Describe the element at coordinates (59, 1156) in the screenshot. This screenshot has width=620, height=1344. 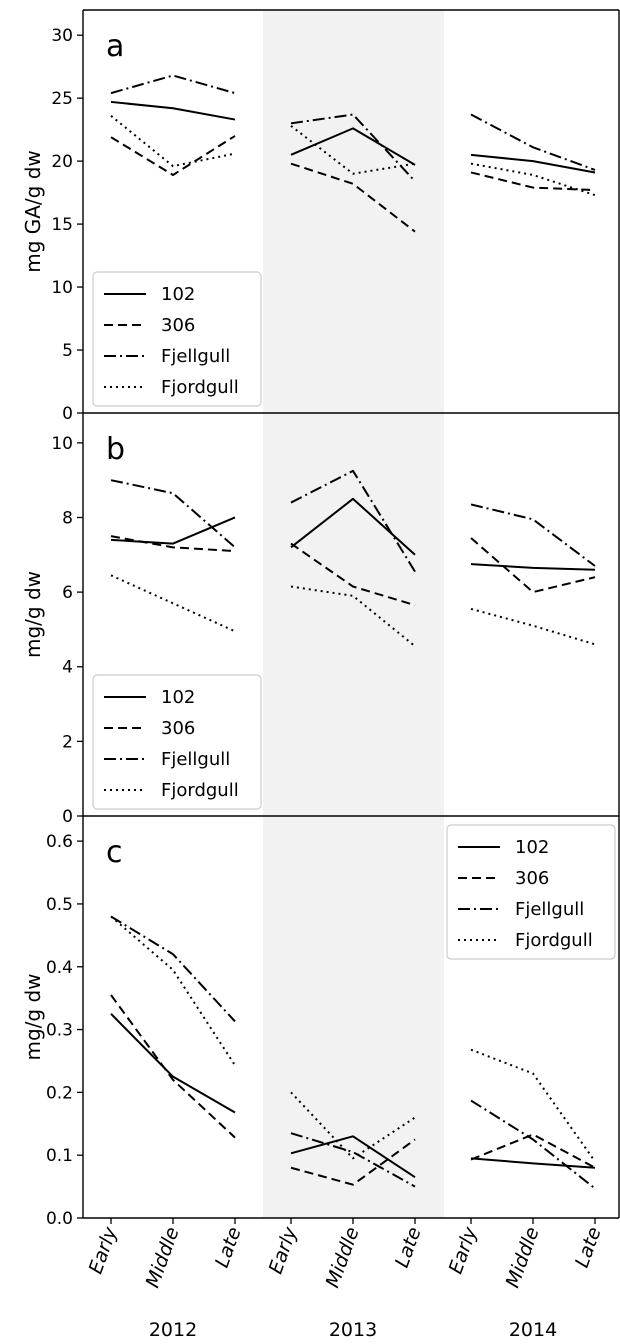
I see `y-tick-label: 0.1` at that location.